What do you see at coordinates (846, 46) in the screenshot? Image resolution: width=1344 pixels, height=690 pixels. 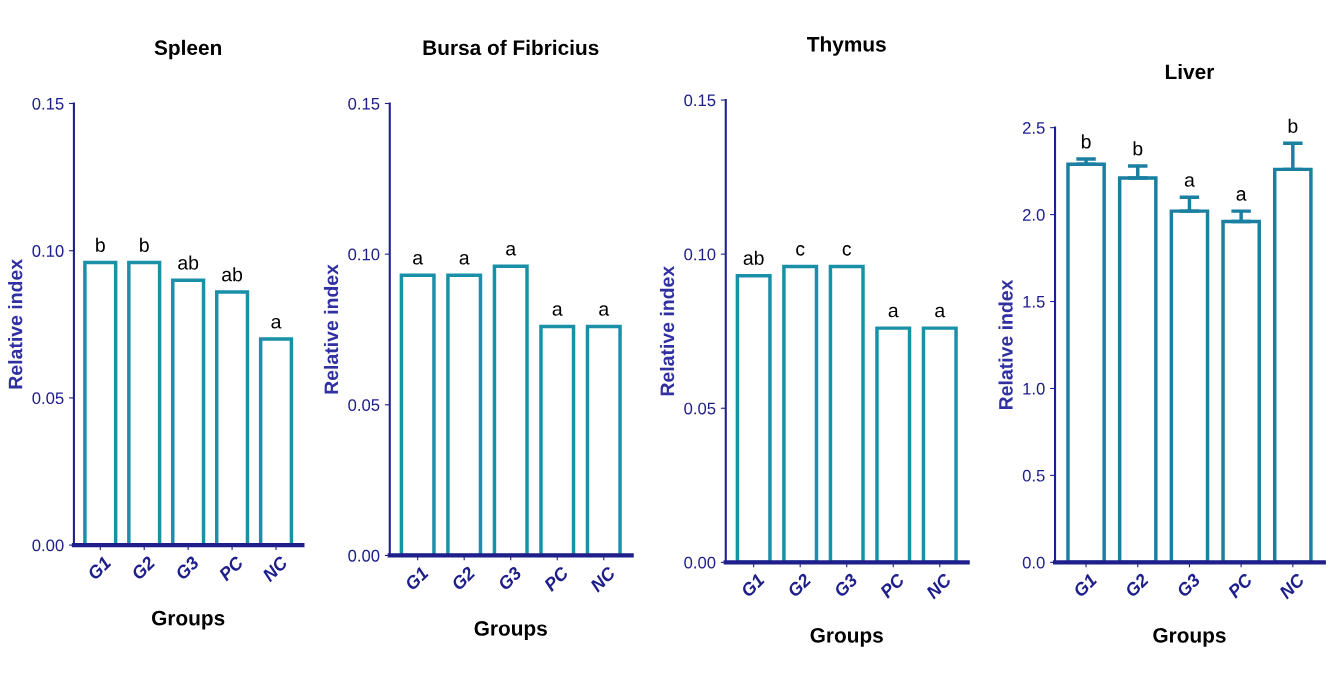 I see `chart-title: Thymus` at bounding box center [846, 46].